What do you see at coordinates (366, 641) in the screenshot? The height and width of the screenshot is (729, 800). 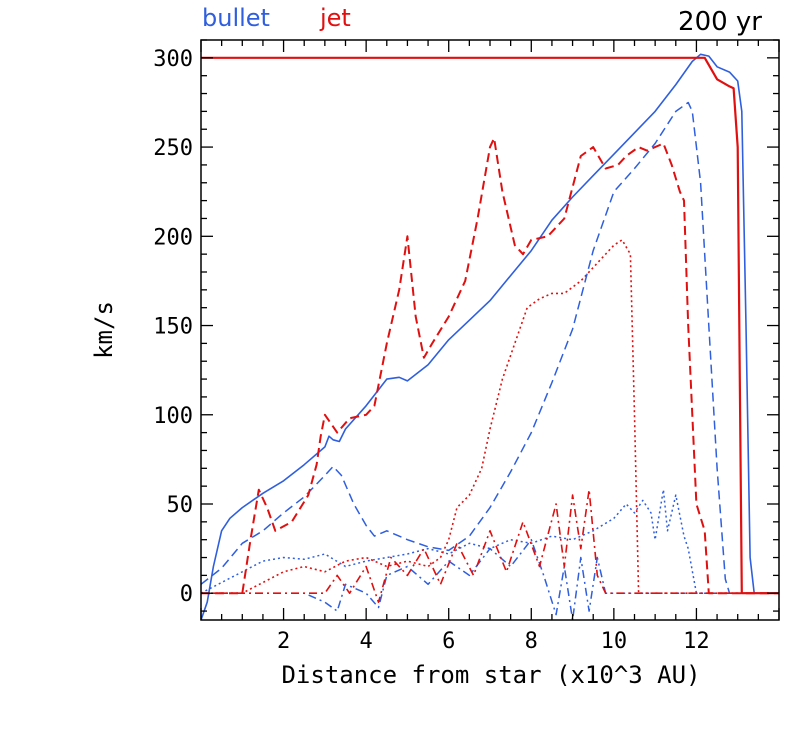 I see `x-tick-label: 4` at bounding box center [366, 641].